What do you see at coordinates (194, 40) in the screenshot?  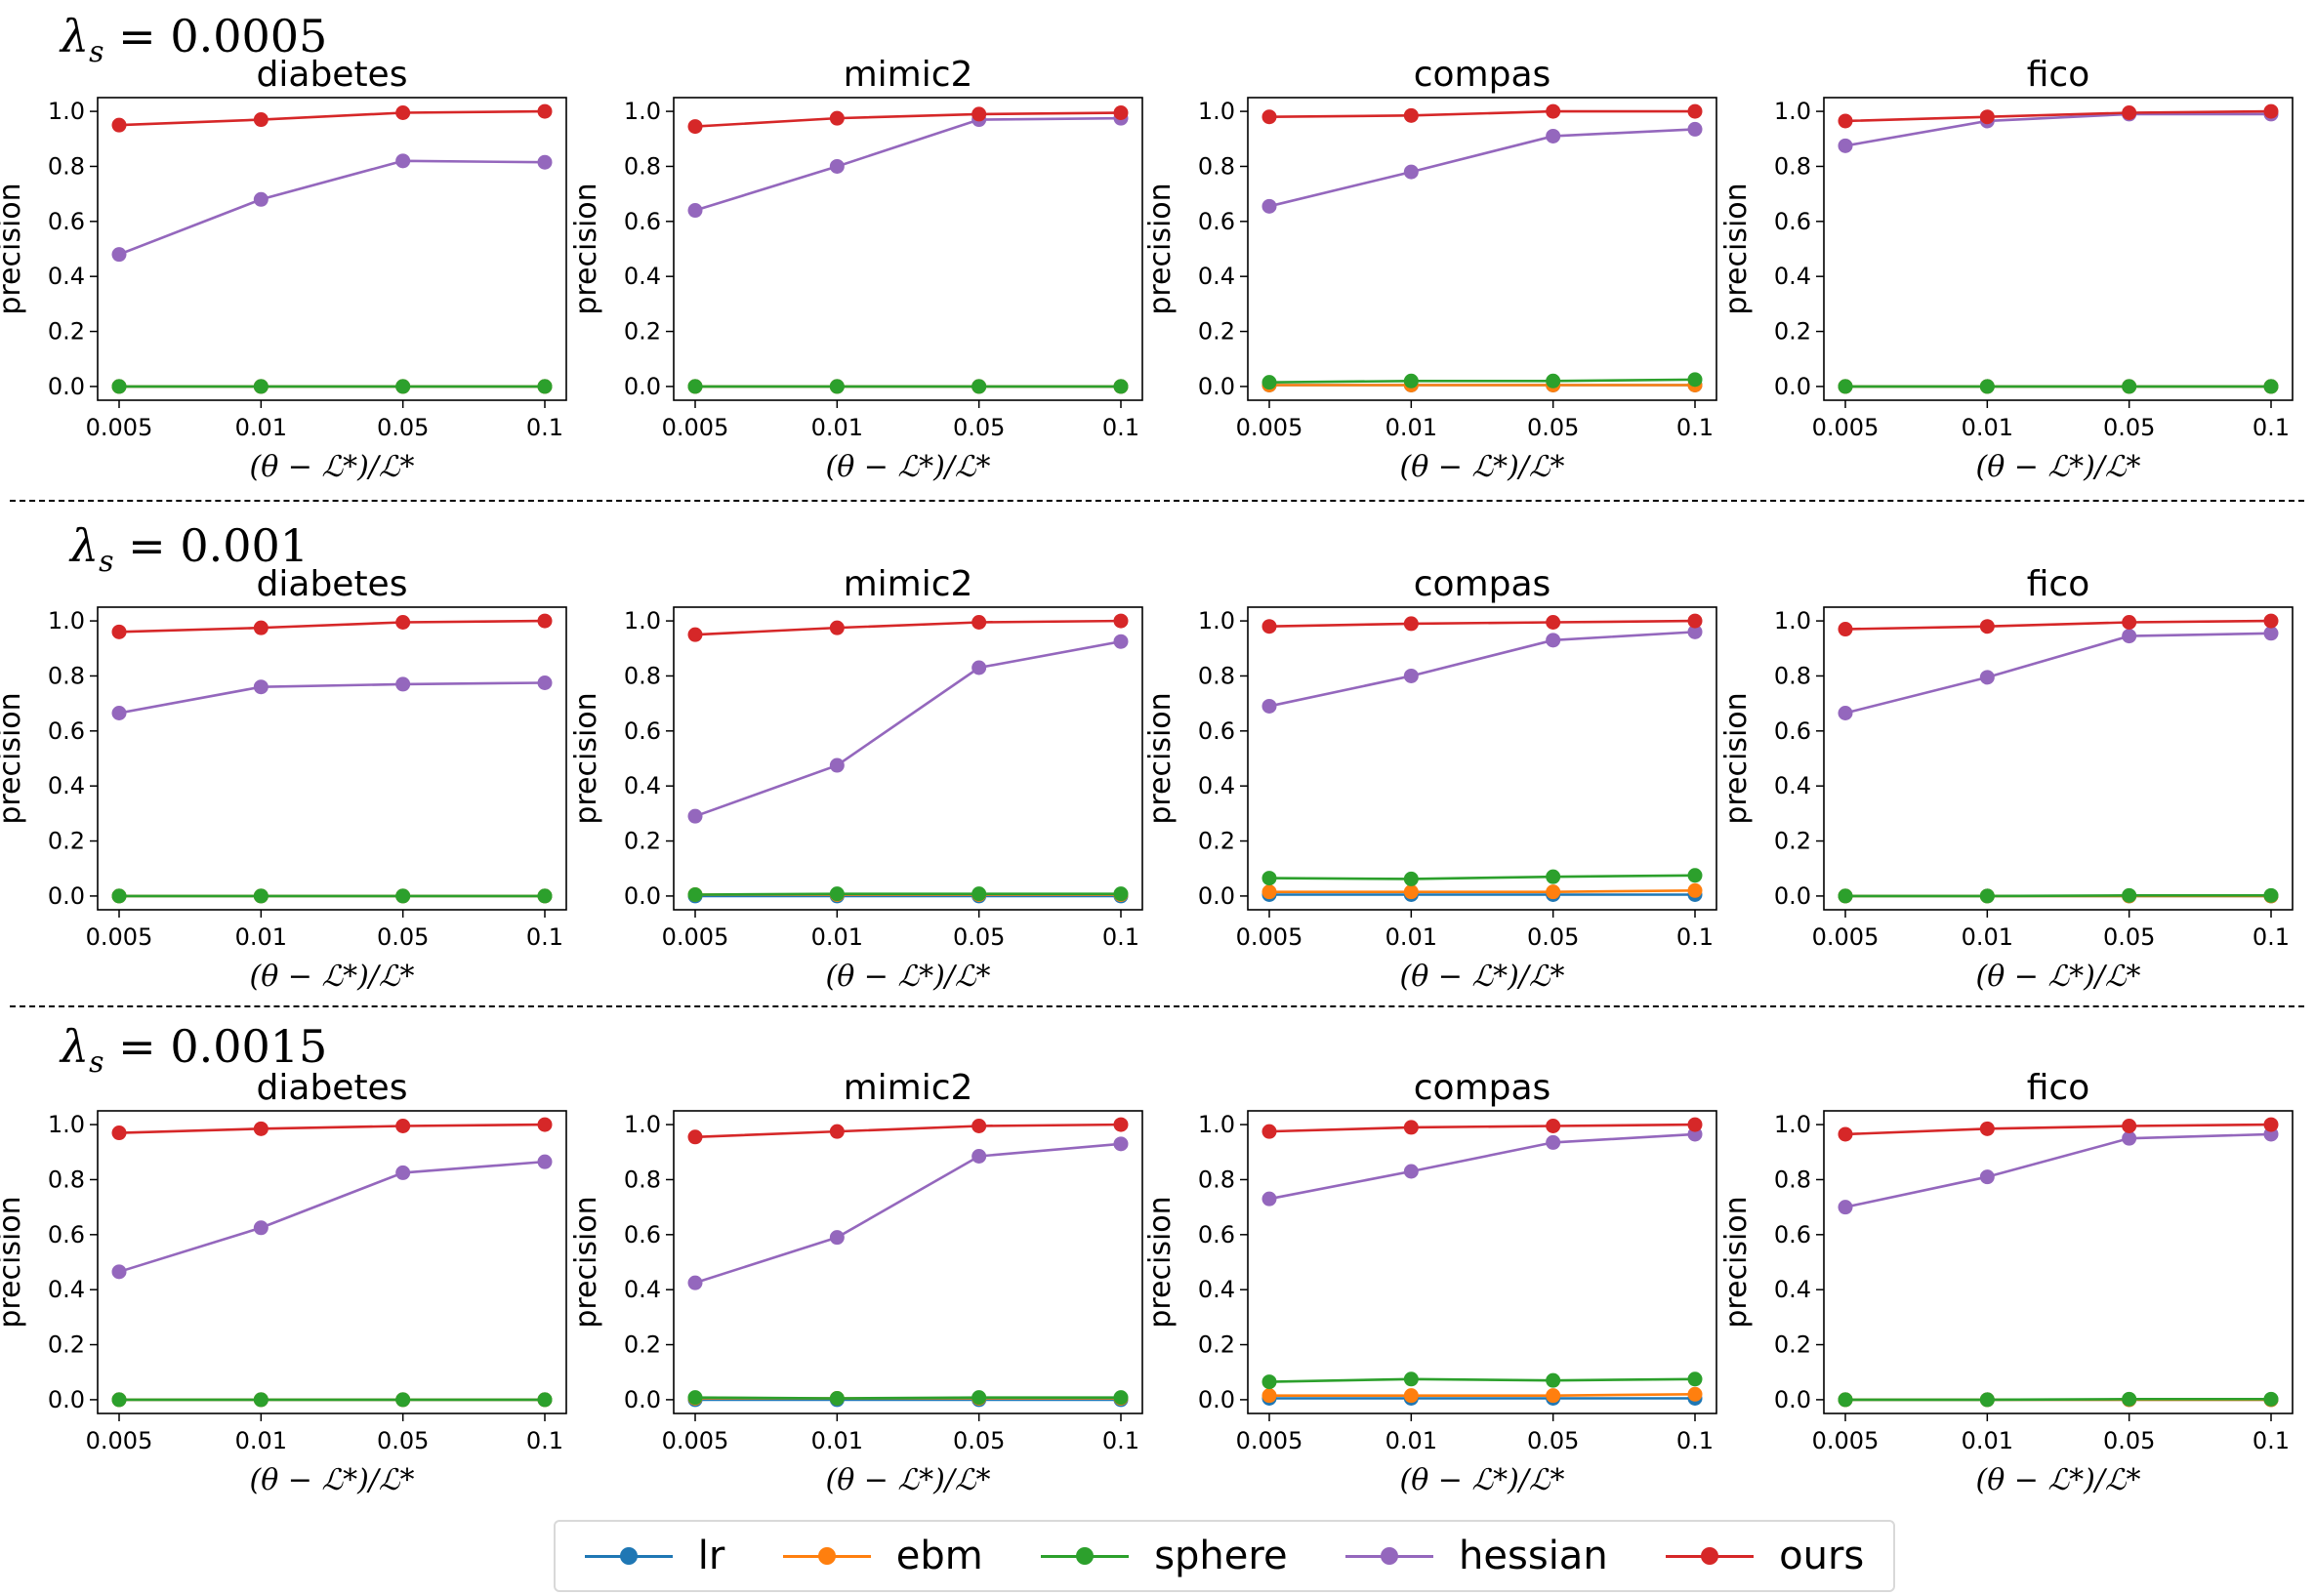 I see `row-label-lambda-0: λs = 0.0005` at bounding box center [194, 40].